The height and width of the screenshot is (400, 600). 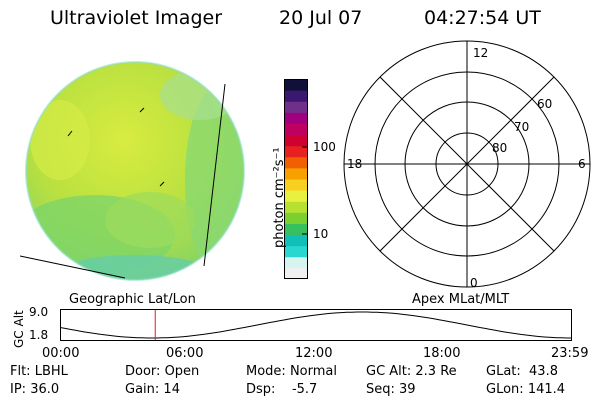 I want to click on alt-tick-9: 9.0, so click(x=39, y=312).